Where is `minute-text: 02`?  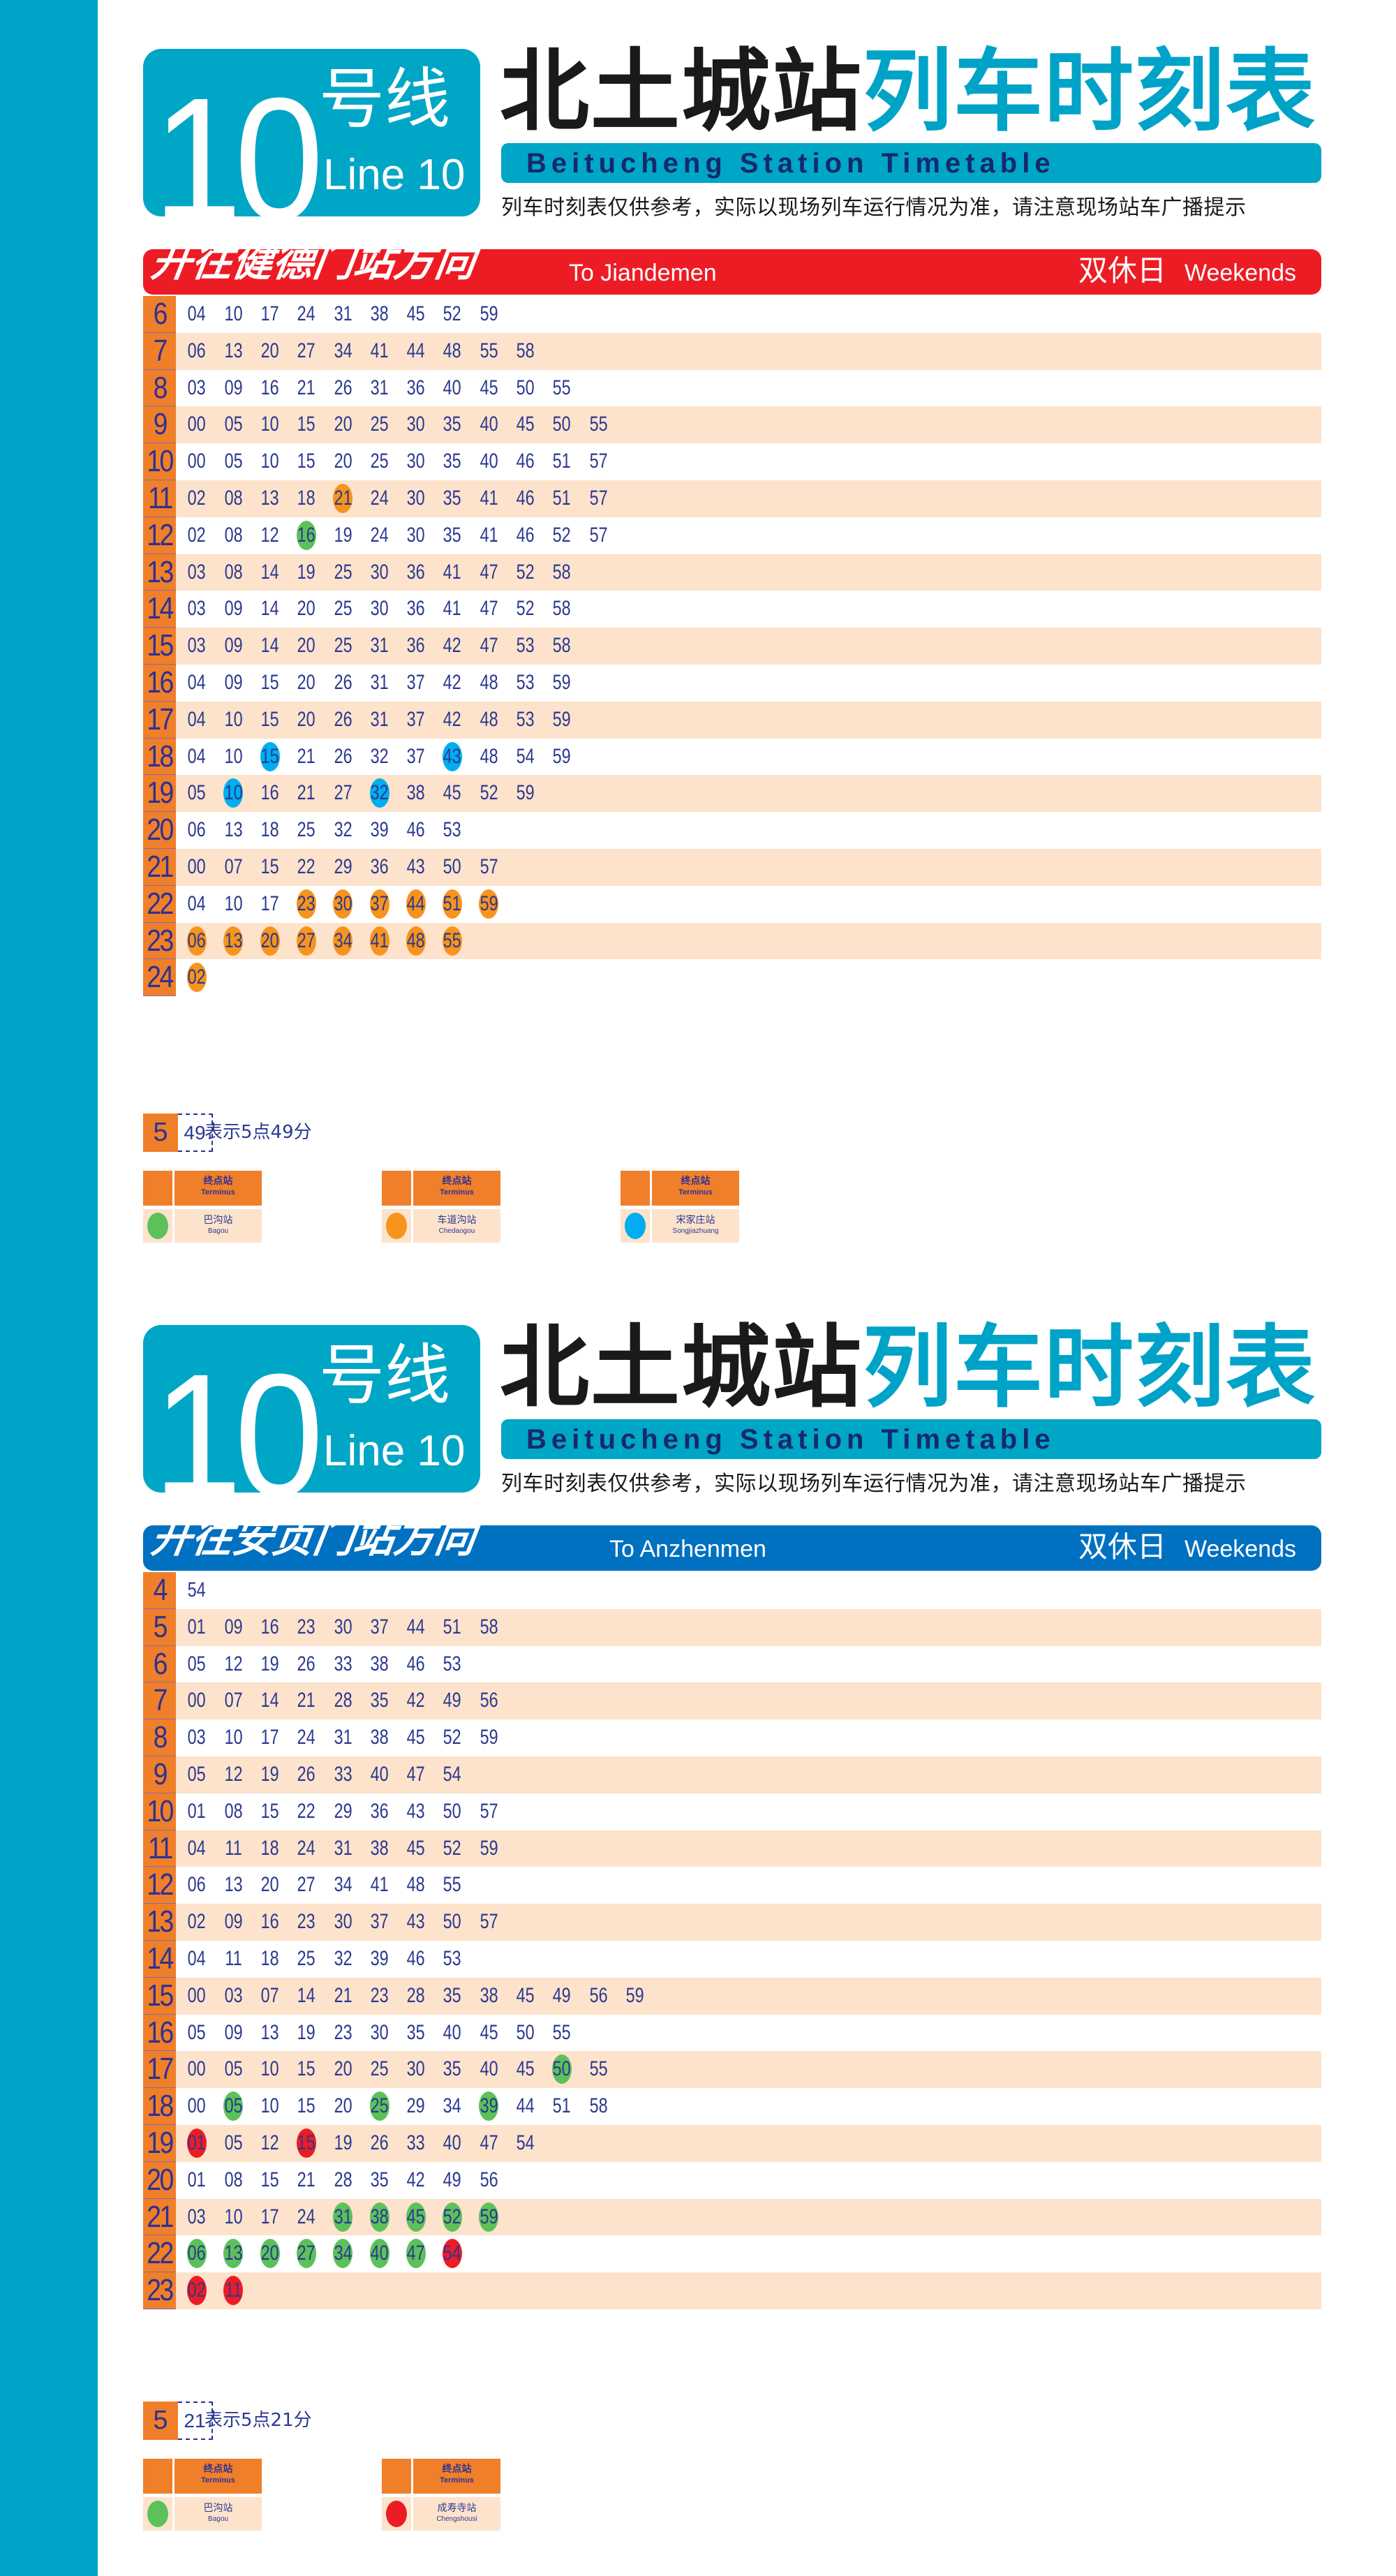 minute-text: 02 is located at coordinates (197, 498).